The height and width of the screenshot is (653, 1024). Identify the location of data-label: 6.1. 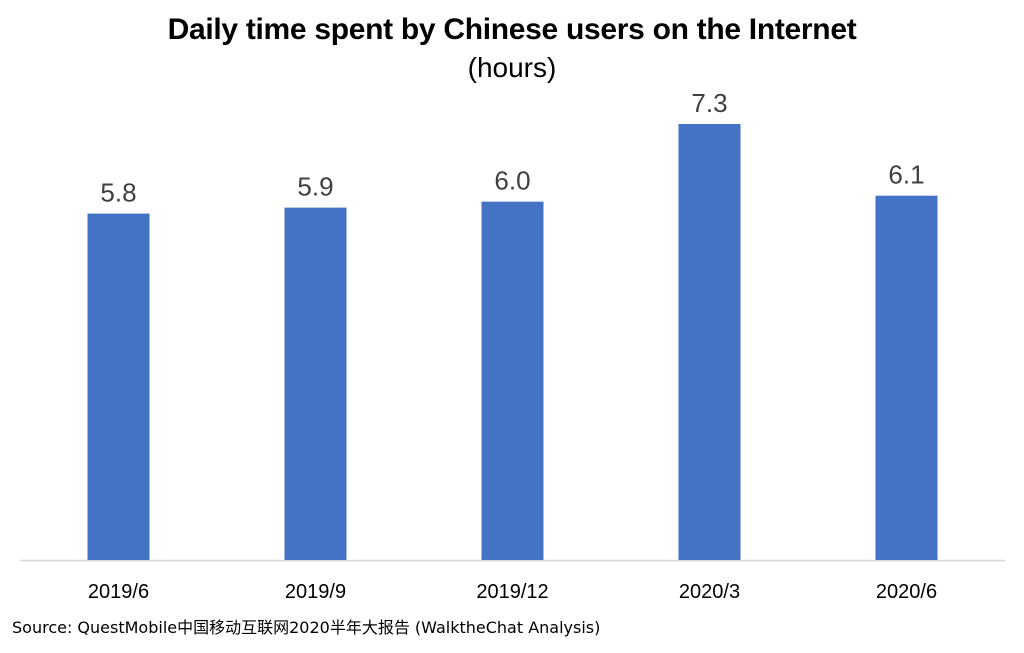
(906, 175).